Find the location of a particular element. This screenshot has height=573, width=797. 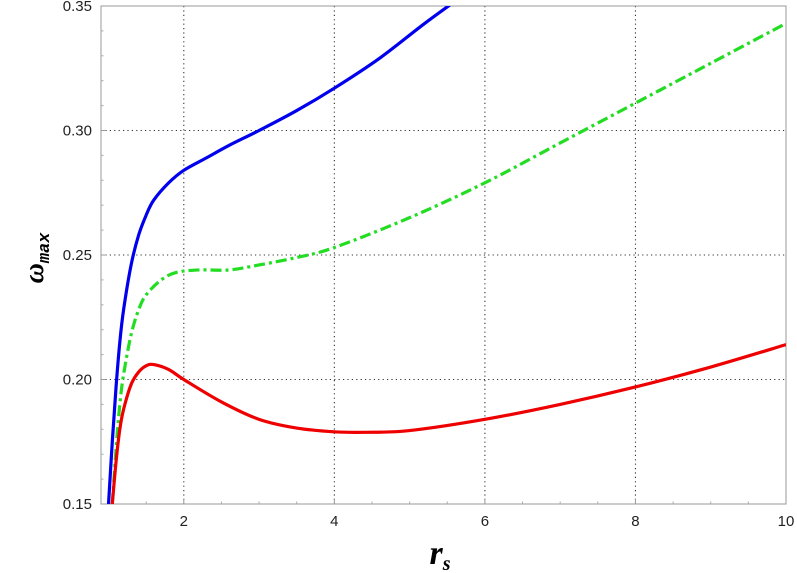

x-tick-label: 6 is located at coordinates (485, 521).